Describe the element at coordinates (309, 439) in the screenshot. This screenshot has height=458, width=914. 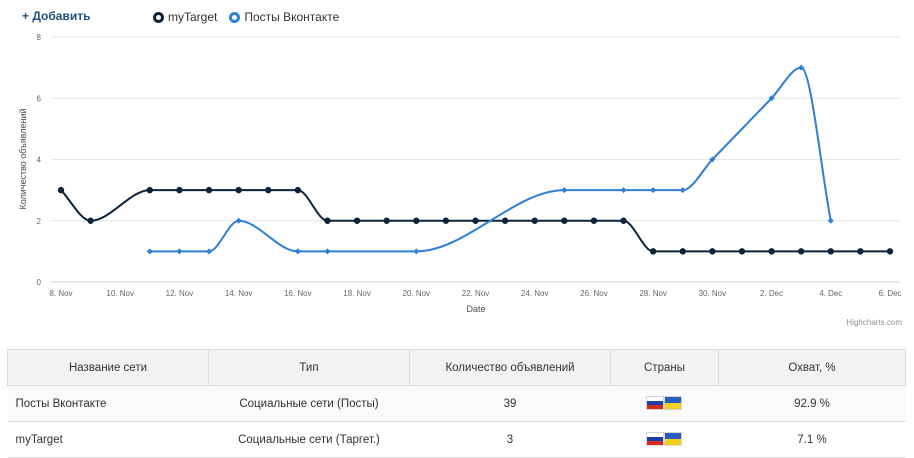
I see `cell-type: Социальные сети (Таргет.)` at that location.